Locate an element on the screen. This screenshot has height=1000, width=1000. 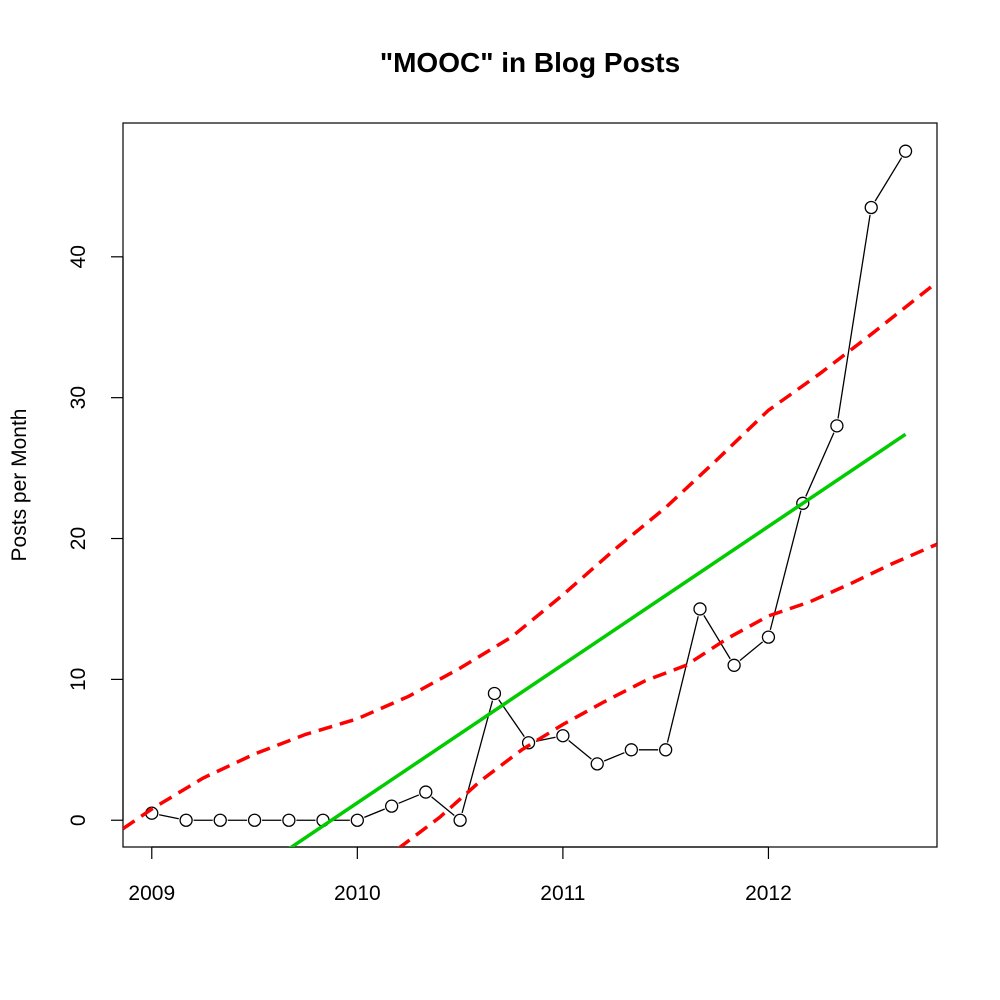
y-axis: 0 10 20 30 40 is located at coordinates (95, 535).